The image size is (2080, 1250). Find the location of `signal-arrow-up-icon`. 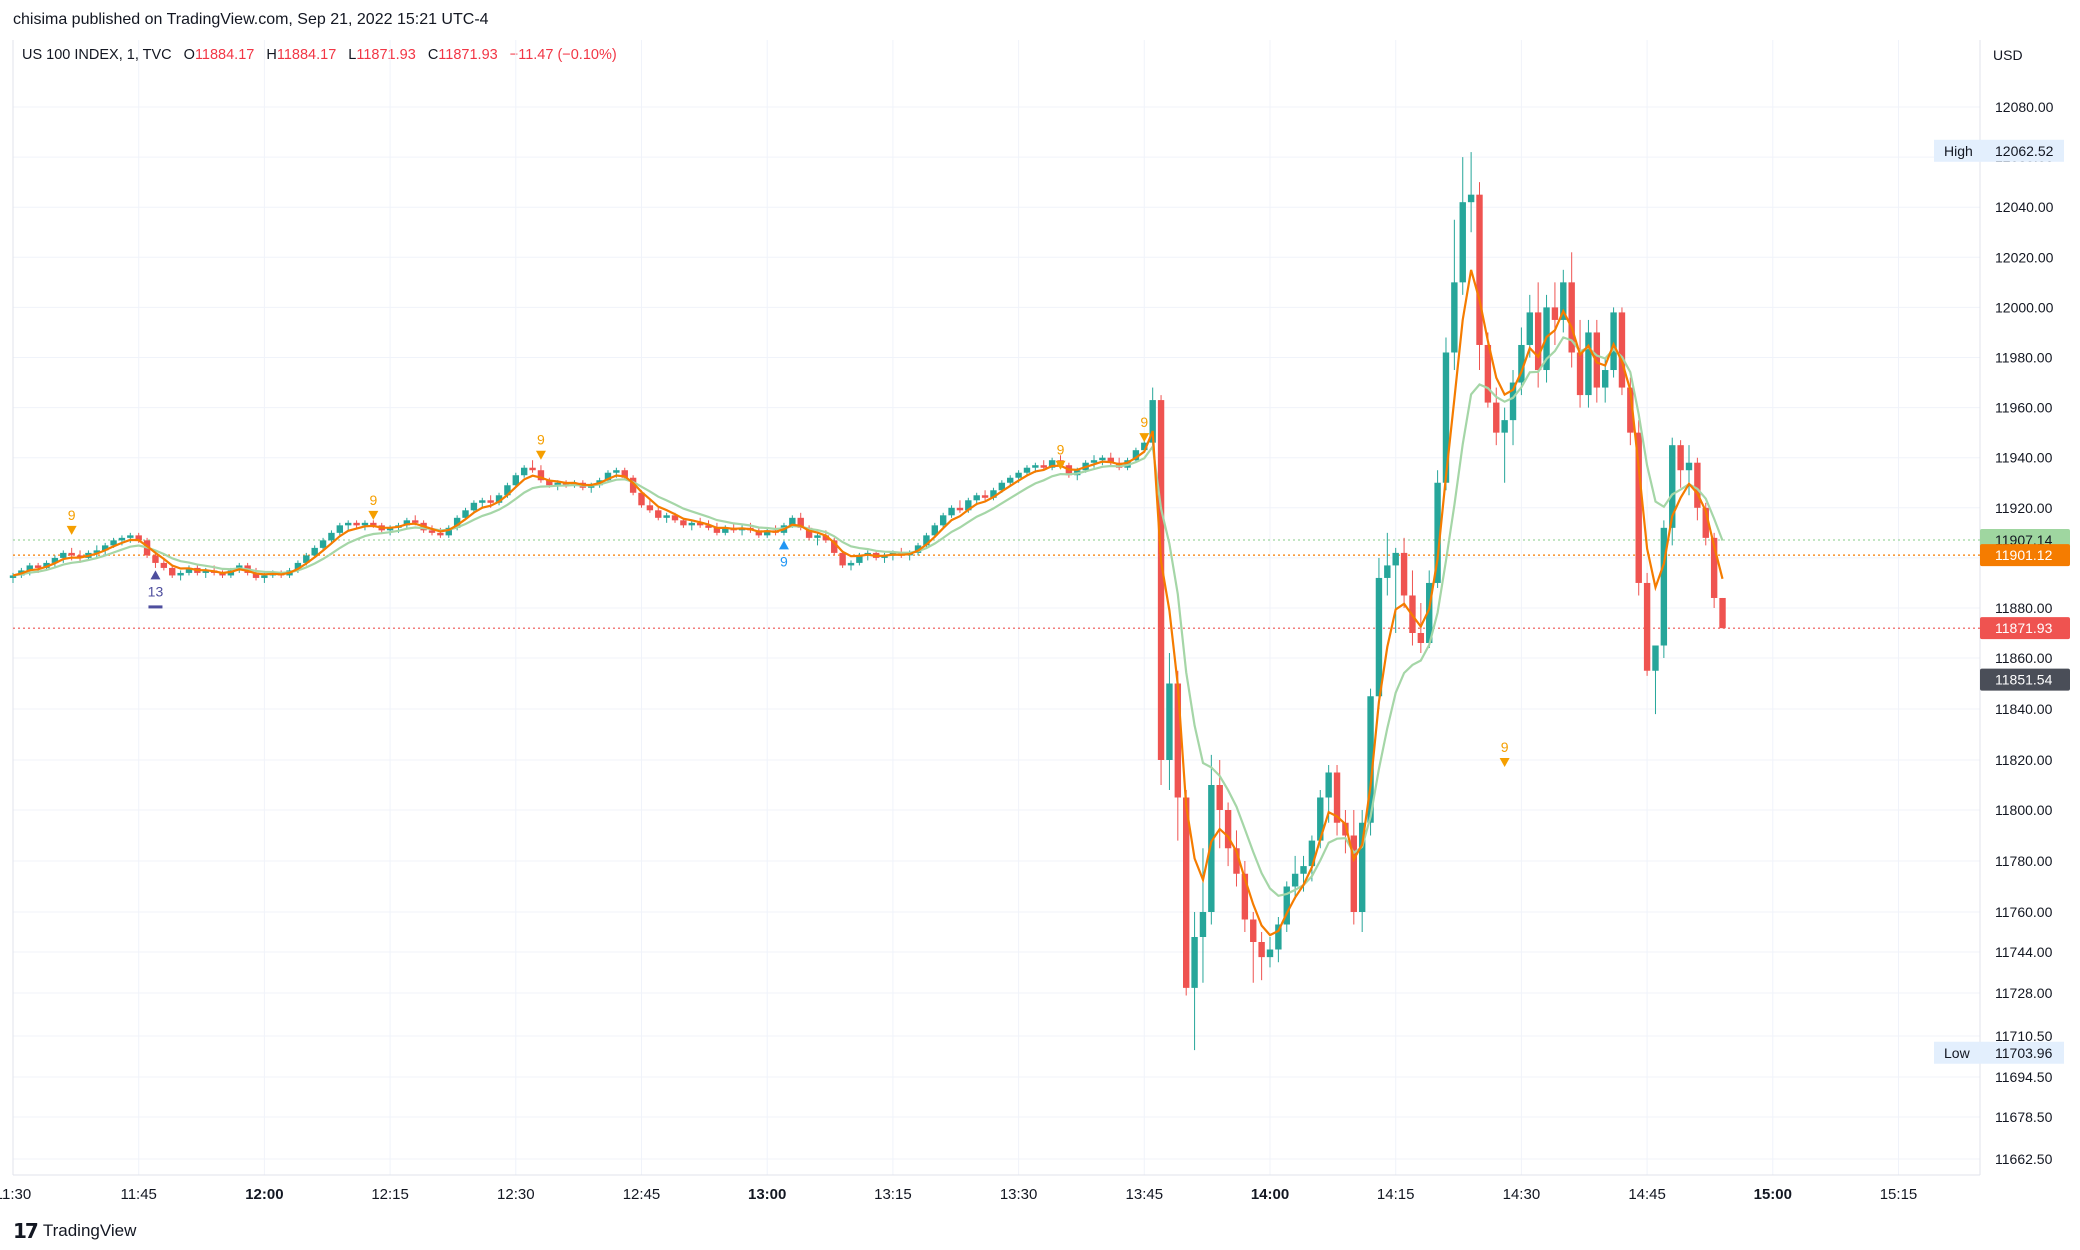

signal-arrow-up-icon is located at coordinates (783, 545).